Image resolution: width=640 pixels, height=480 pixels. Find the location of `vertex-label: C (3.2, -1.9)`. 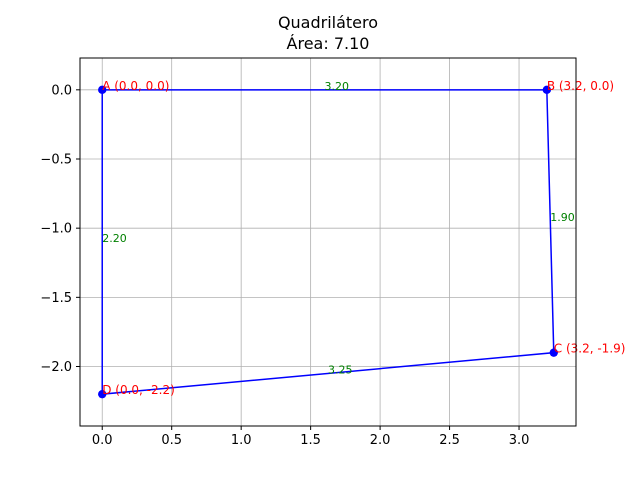

vertex-label: C (3.2, -1.9) is located at coordinates (590, 349).